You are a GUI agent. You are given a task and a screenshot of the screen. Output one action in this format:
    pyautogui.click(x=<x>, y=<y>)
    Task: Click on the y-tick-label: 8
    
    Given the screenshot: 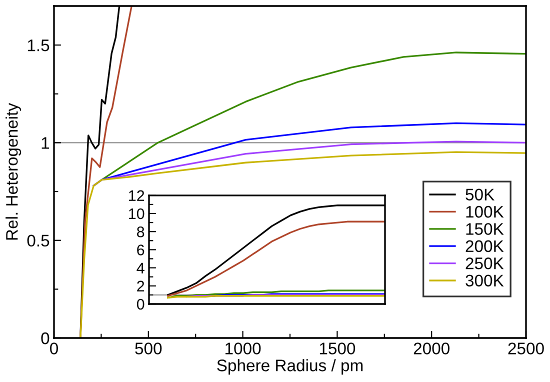 What is the action you would take?
    pyautogui.click(x=140, y=232)
    